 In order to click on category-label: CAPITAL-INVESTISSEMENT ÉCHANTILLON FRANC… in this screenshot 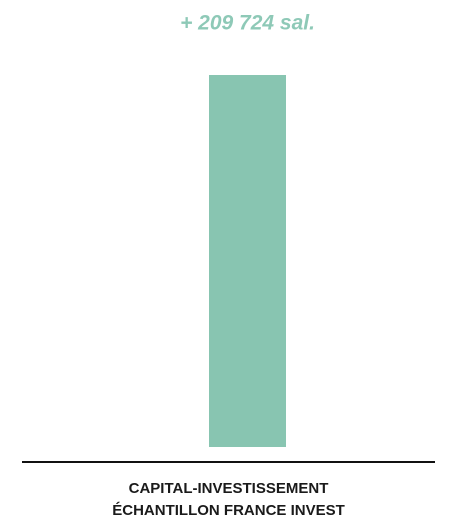, I will do `click(228, 499)`.